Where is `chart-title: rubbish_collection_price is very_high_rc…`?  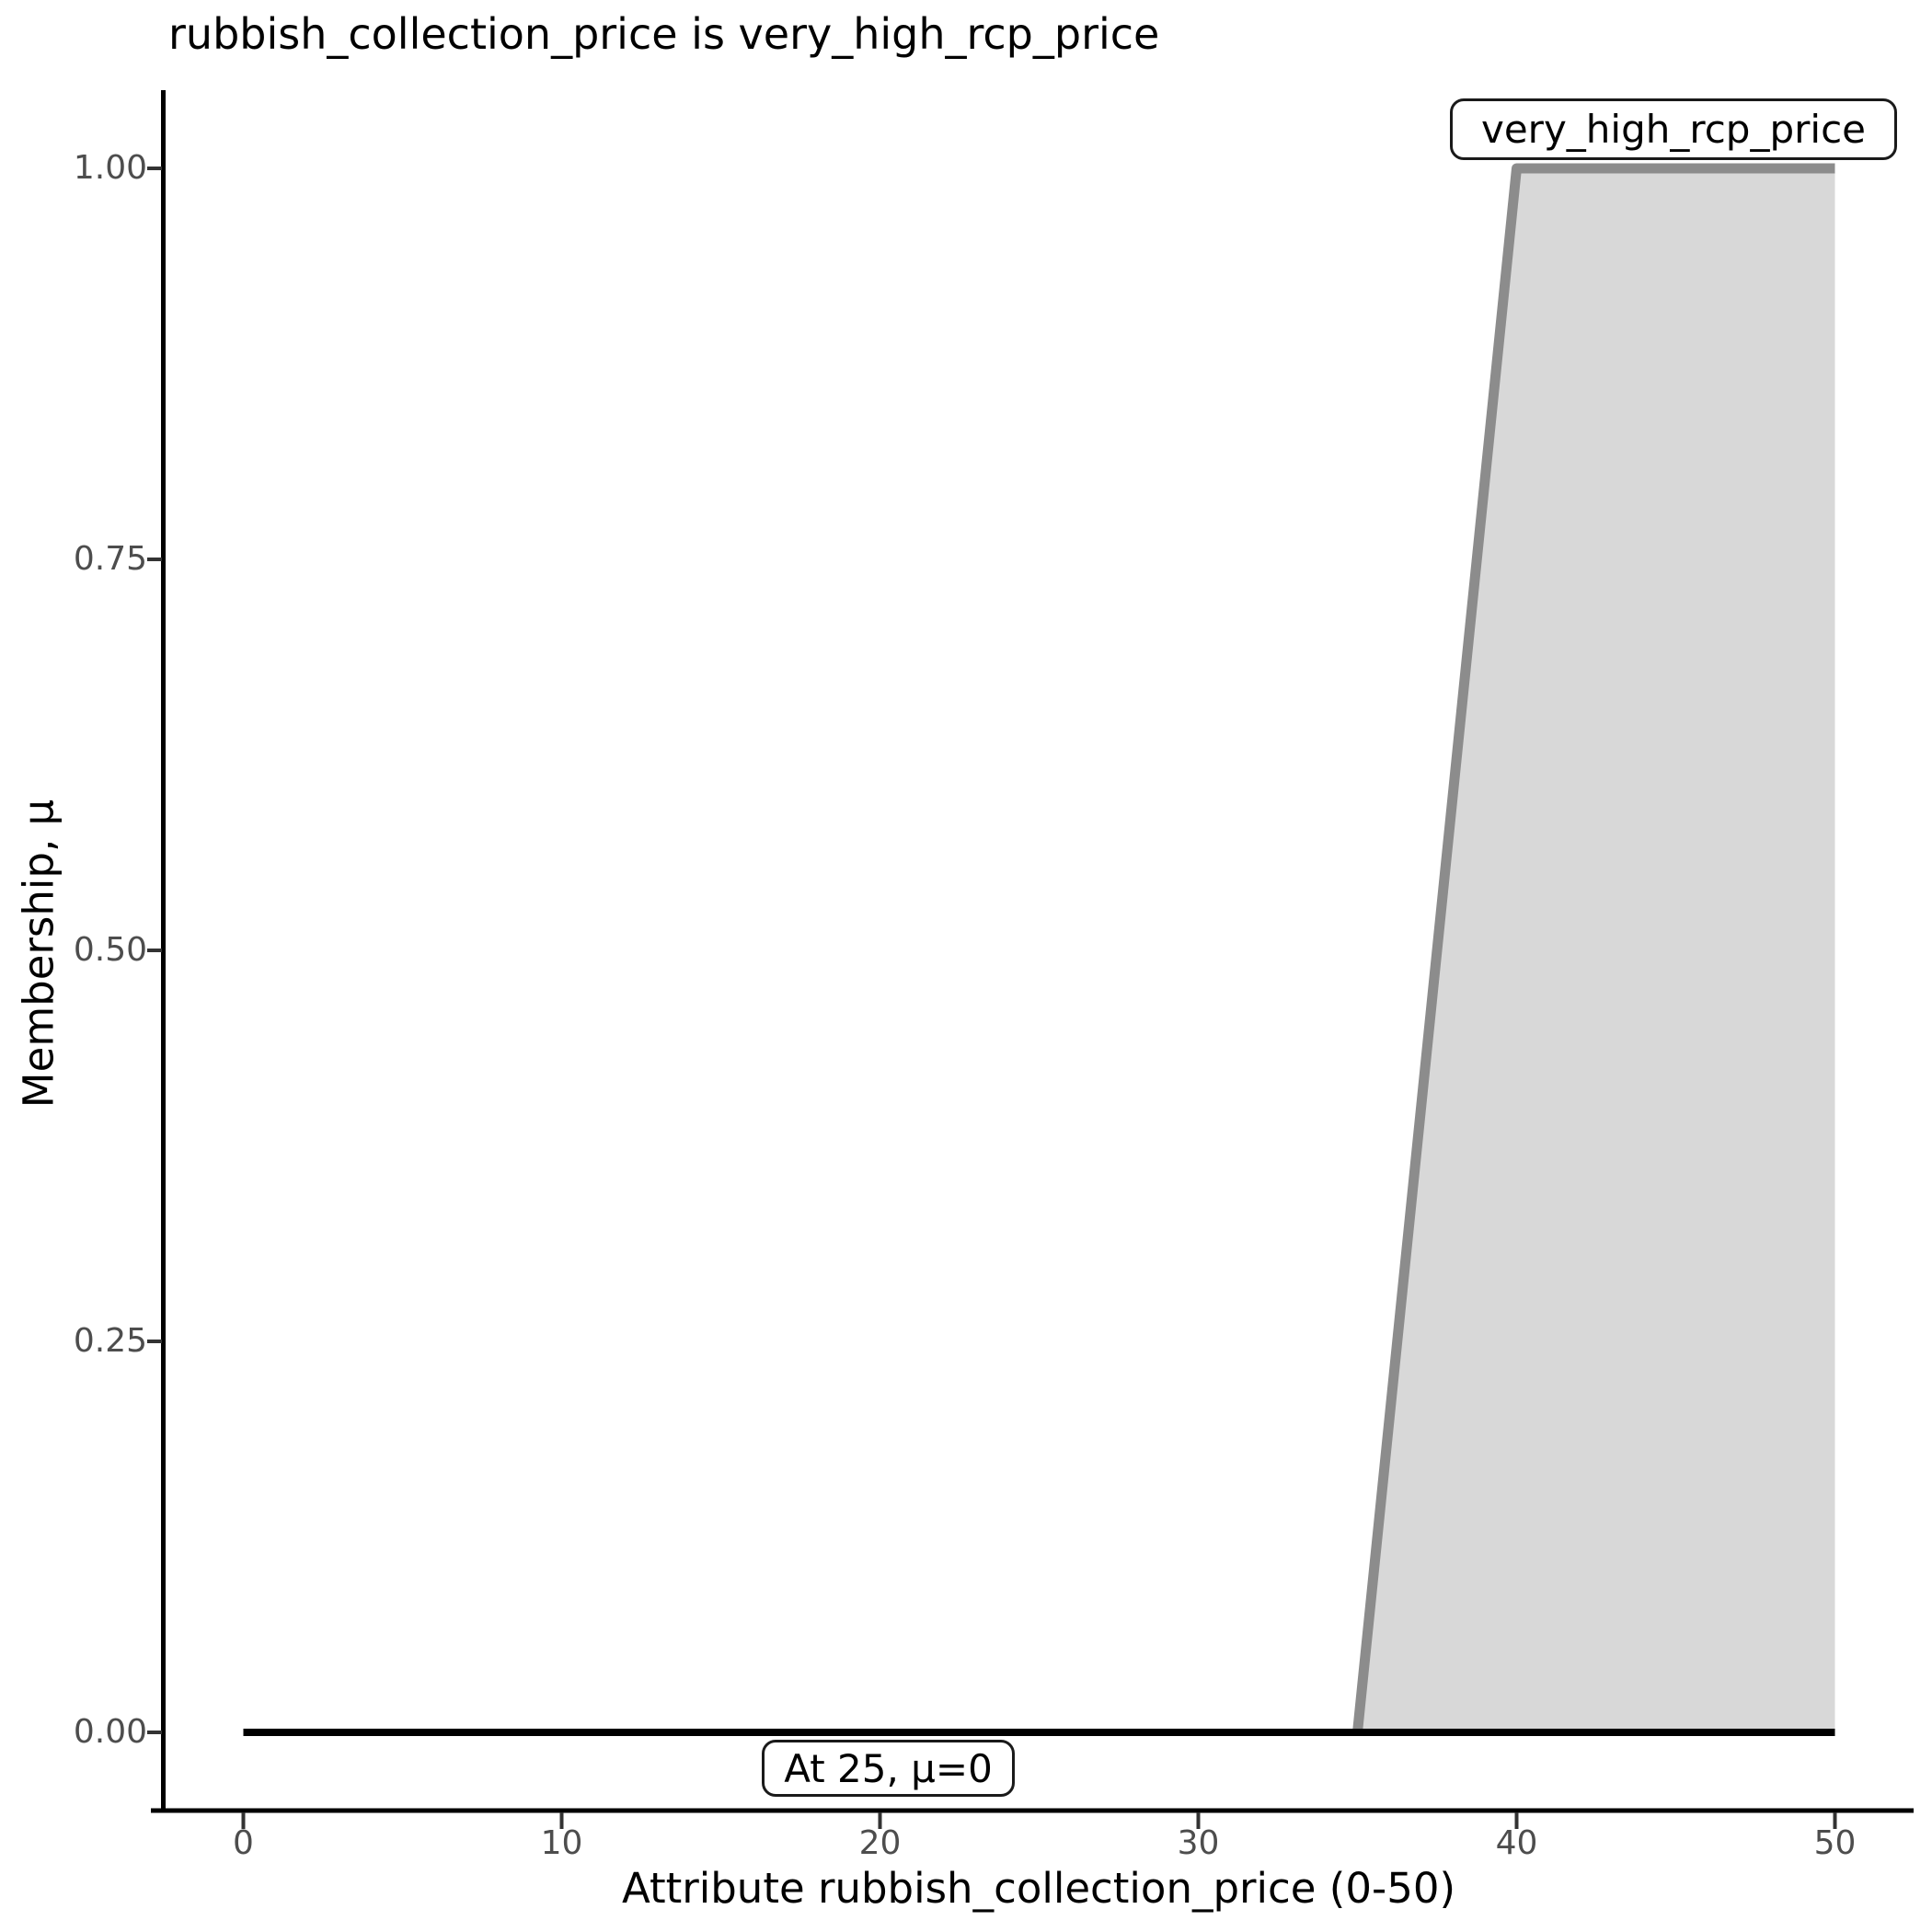
chart-title: rubbish_collection_price is very_high_rc… is located at coordinates (664, 34).